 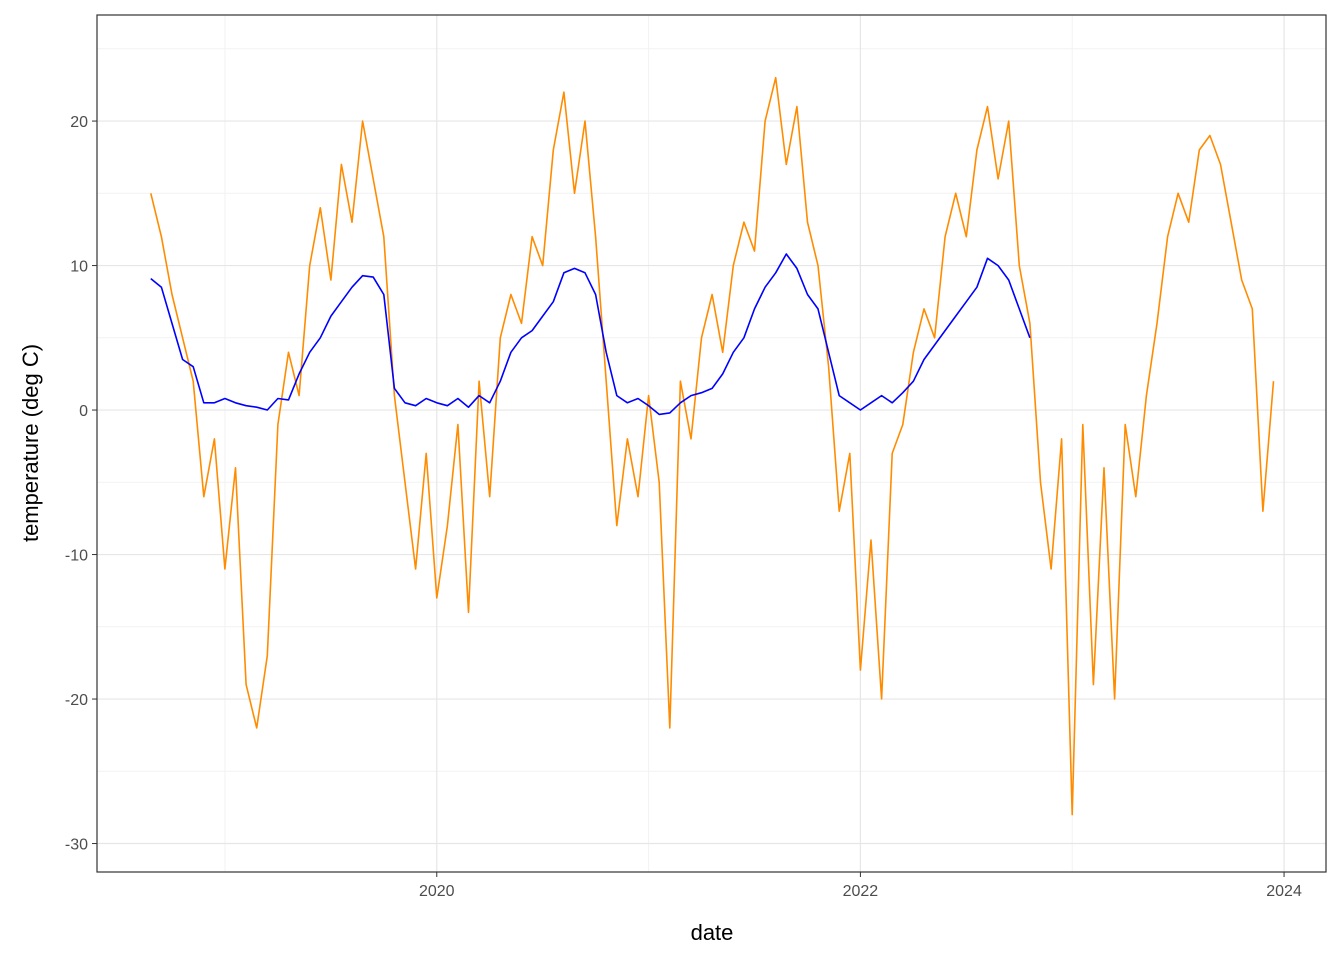 I want to click on line-series, so click(x=590, y=334).